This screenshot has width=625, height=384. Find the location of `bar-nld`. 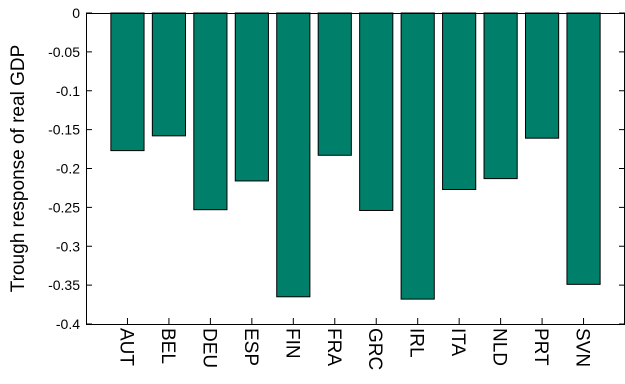

bar-nld is located at coordinates (500, 96).